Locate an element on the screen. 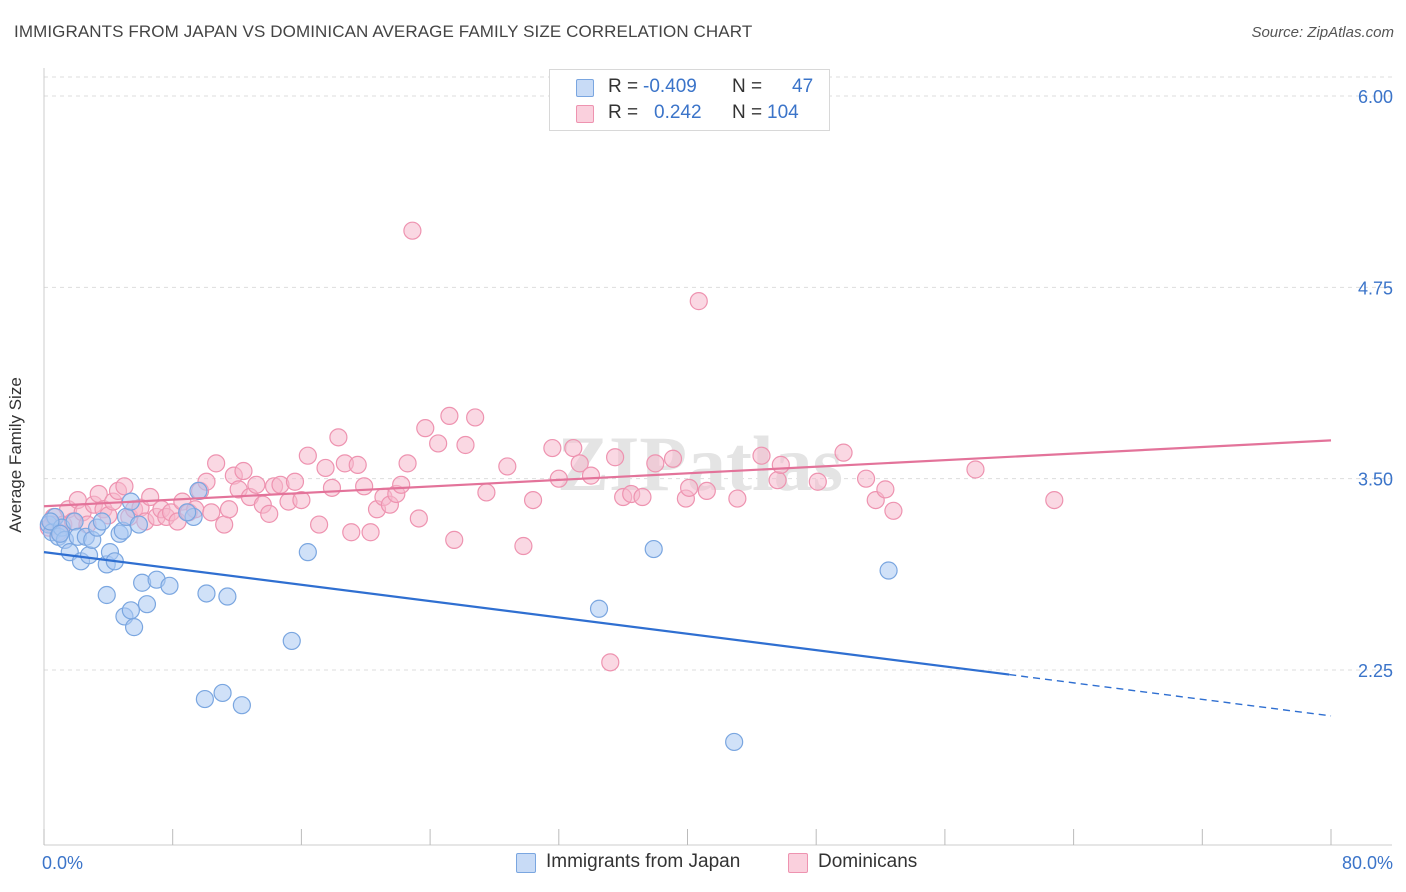  y-tick-label: 3.50 is located at coordinates (1375, 480).